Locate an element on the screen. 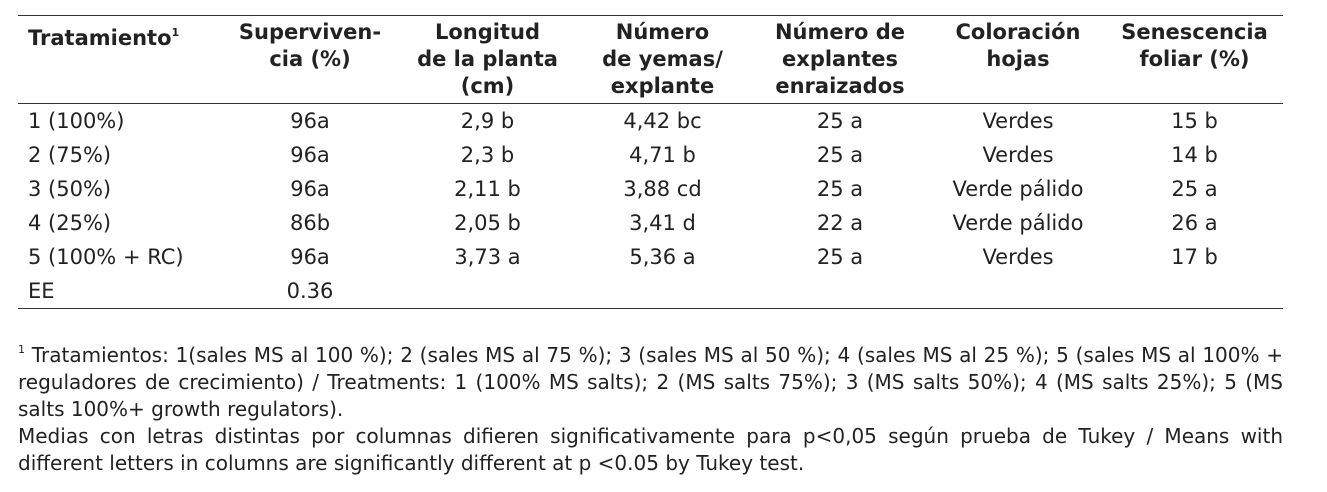 This screenshot has width=1327, height=492. column-header: Número de yemas/explante is located at coordinates (662, 59).